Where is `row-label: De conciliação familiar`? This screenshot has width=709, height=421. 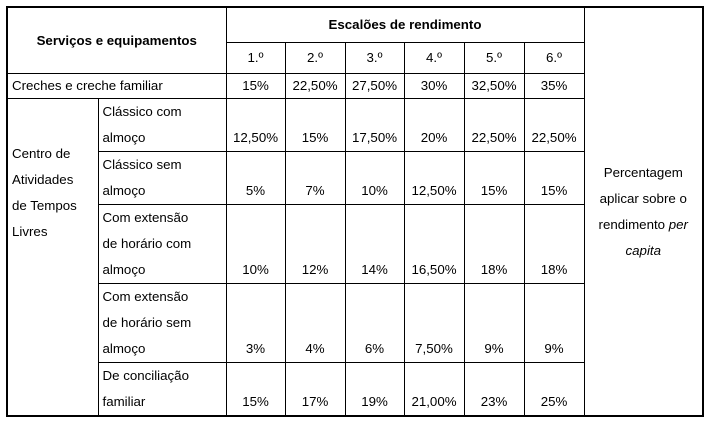 row-label: De conciliação familiar is located at coordinates (162, 389).